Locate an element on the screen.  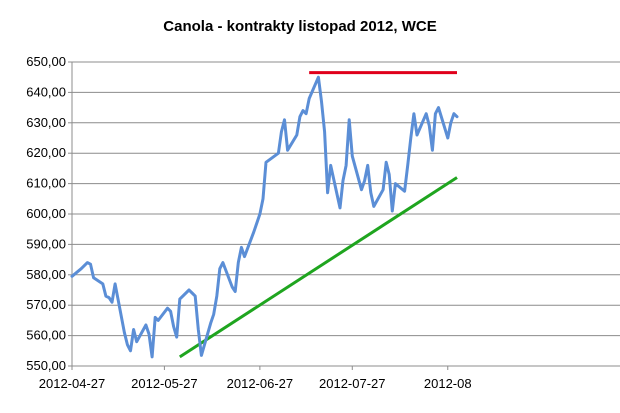
y-tick-label: 630,00 is located at coordinates (46, 122).